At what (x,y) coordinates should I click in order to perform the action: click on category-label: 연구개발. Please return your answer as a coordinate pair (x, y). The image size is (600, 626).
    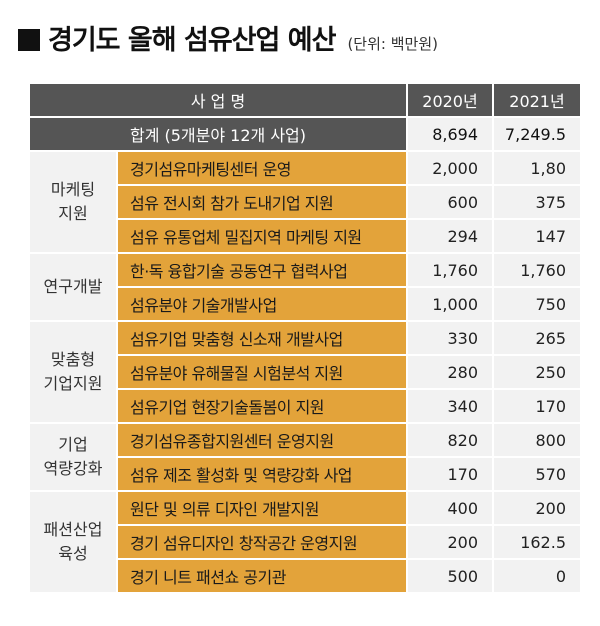
    Looking at the image, I should click on (73, 286).